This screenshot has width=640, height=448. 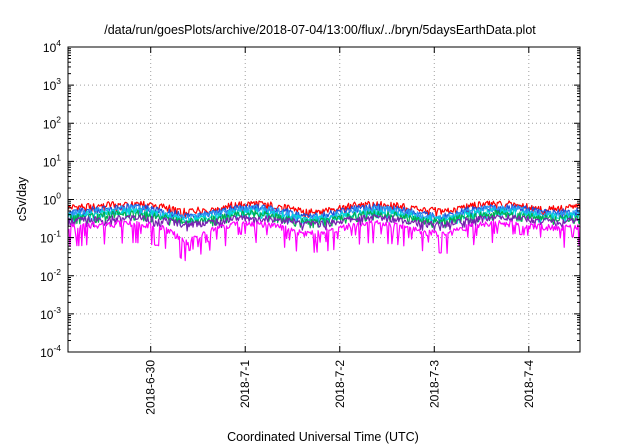 I want to click on y-axis-label: cSv/day, so click(x=22, y=198).